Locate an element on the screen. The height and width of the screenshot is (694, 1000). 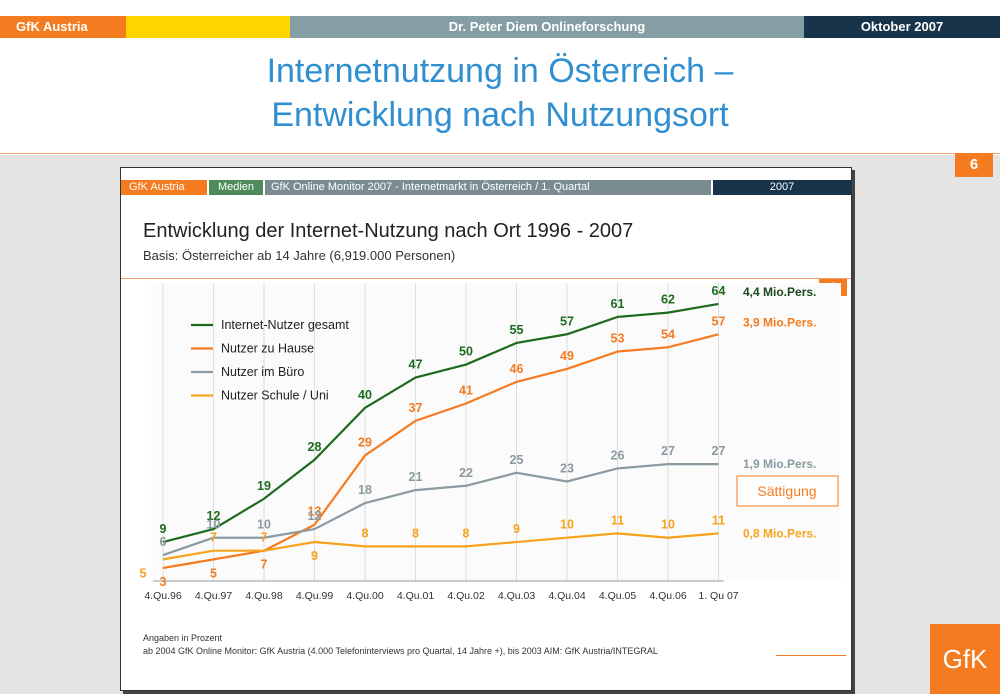
series-end-label: 3,9 Mio.Pers. is located at coordinates (779, 322).